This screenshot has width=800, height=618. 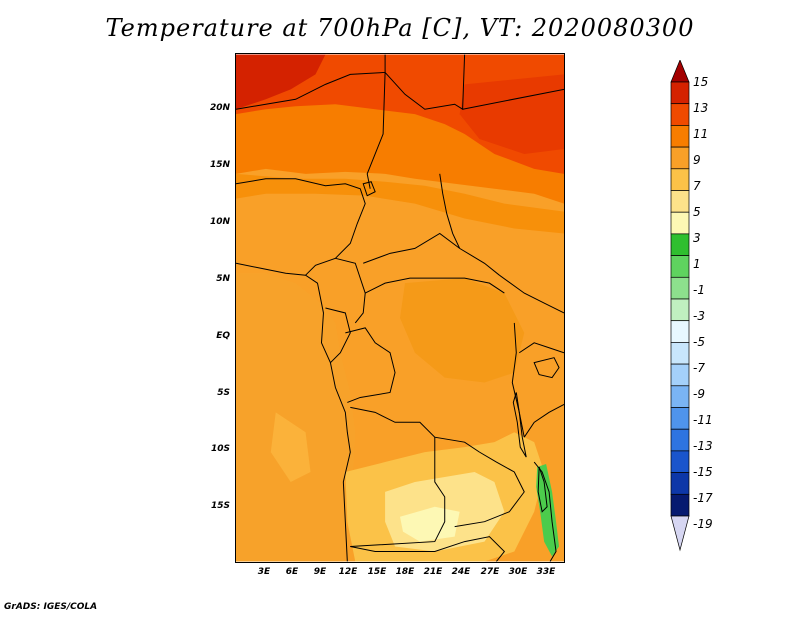 What do you see at coordinates (680, 533) in the screenshot?
I see `colorbar-bottom-arrow` at bounding box center [680, 533].